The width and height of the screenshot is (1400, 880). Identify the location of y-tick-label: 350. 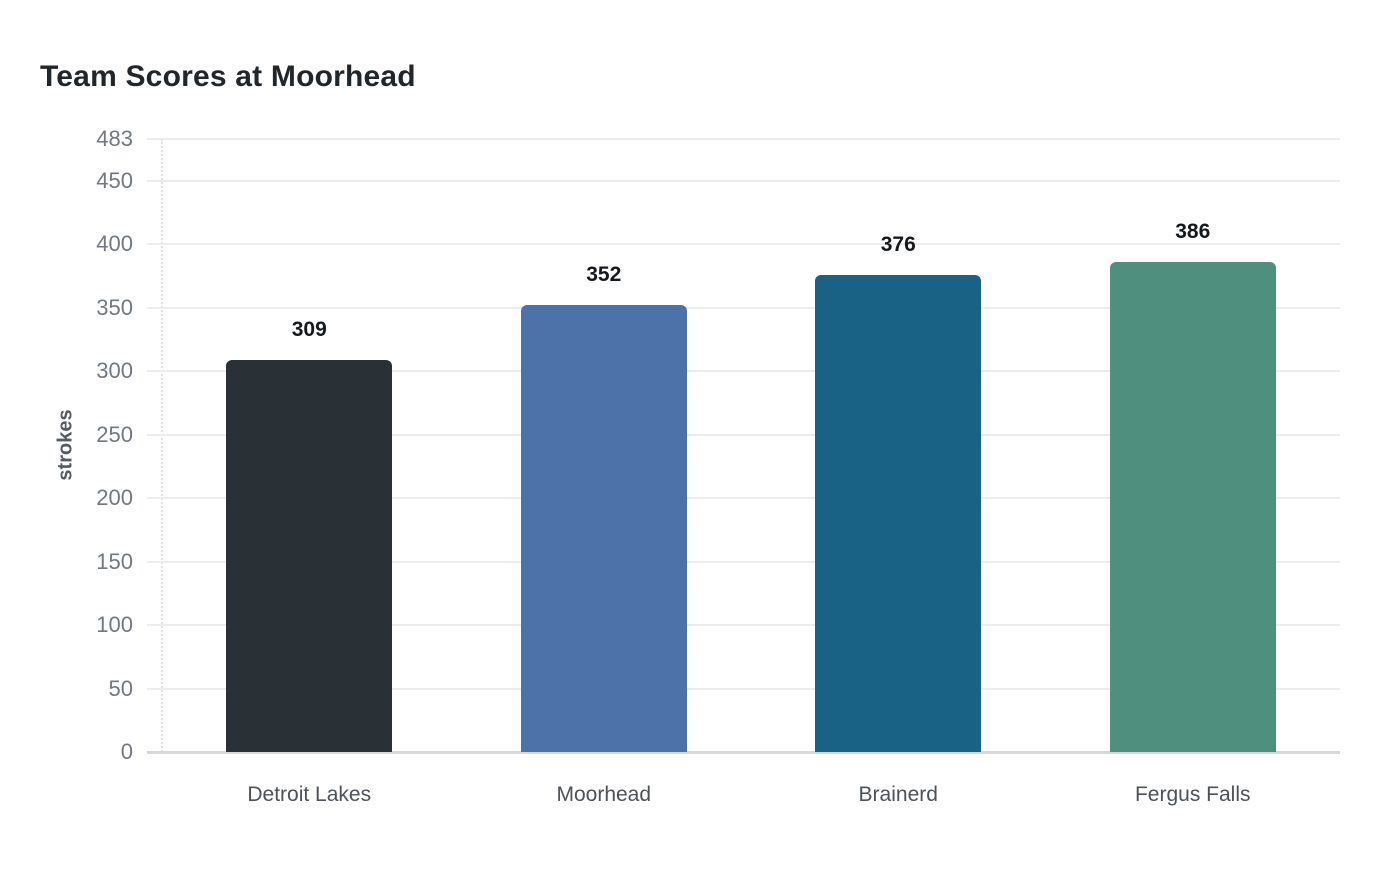
(114, 307).